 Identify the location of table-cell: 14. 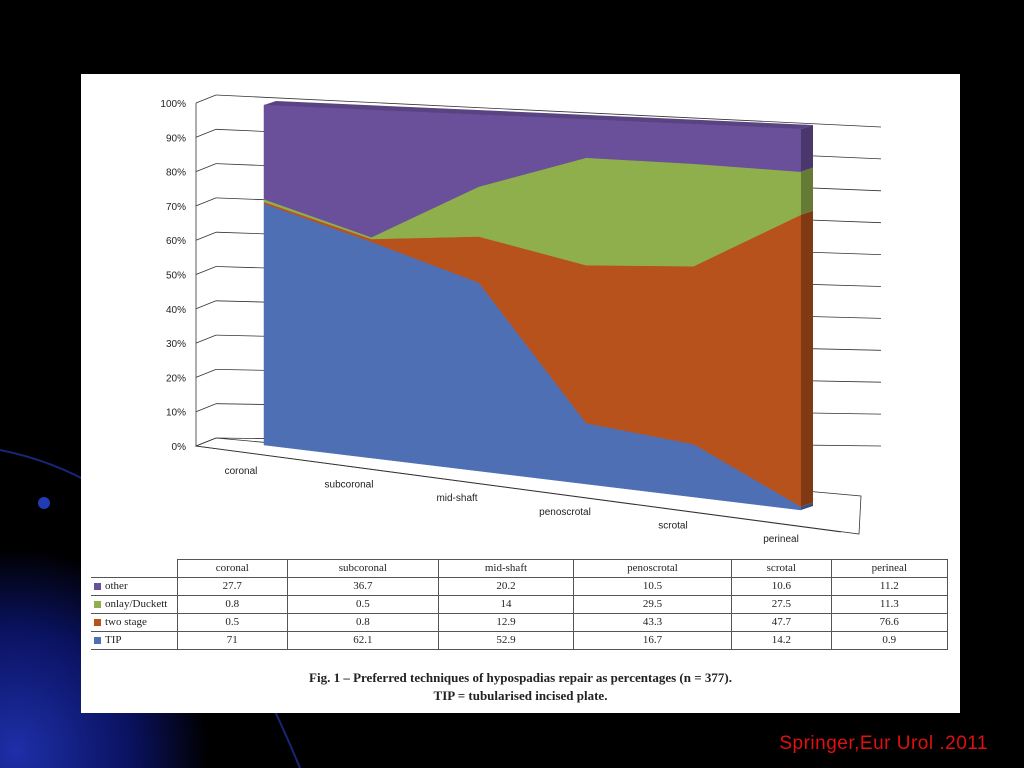
(506, 604).